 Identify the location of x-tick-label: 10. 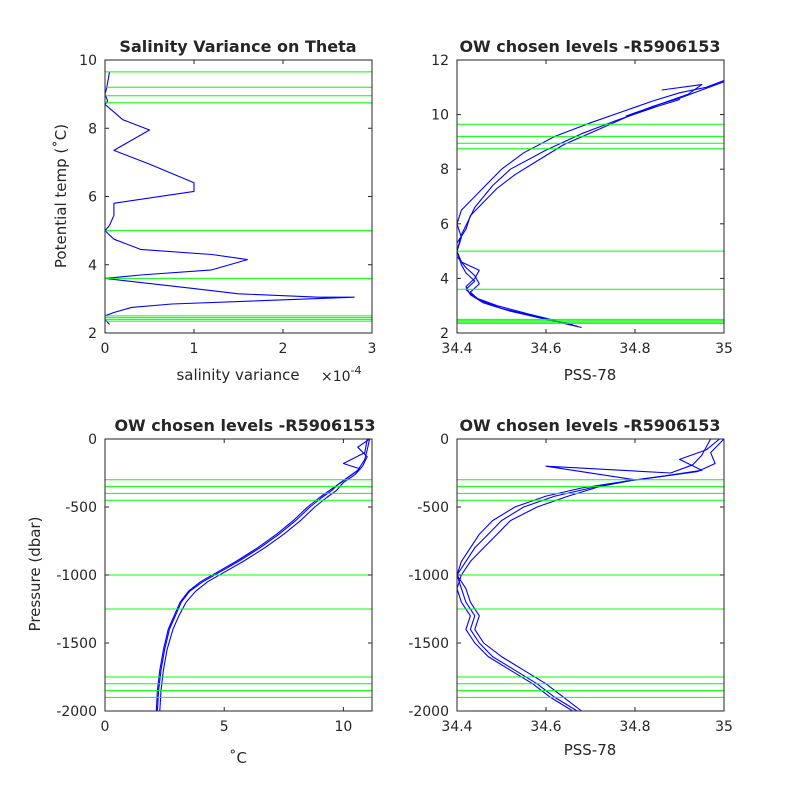
(343, 727).